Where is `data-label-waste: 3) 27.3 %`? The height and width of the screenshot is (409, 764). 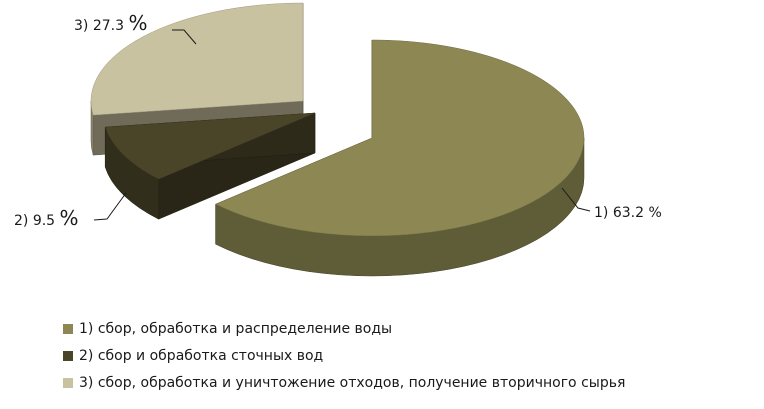
data-label-waste: 3) 27.3 % is located at coordinates (110, 23).